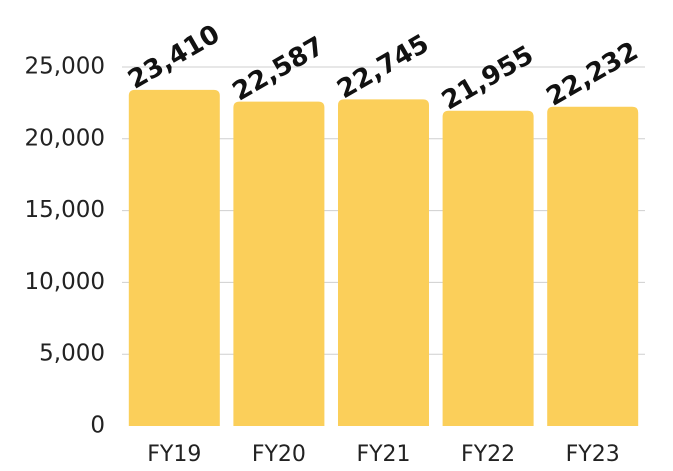  What do you see at coordinates (383, 454) in the screenshot?
I see `x-tick-label: FY21` at bounding box center [383, 454].